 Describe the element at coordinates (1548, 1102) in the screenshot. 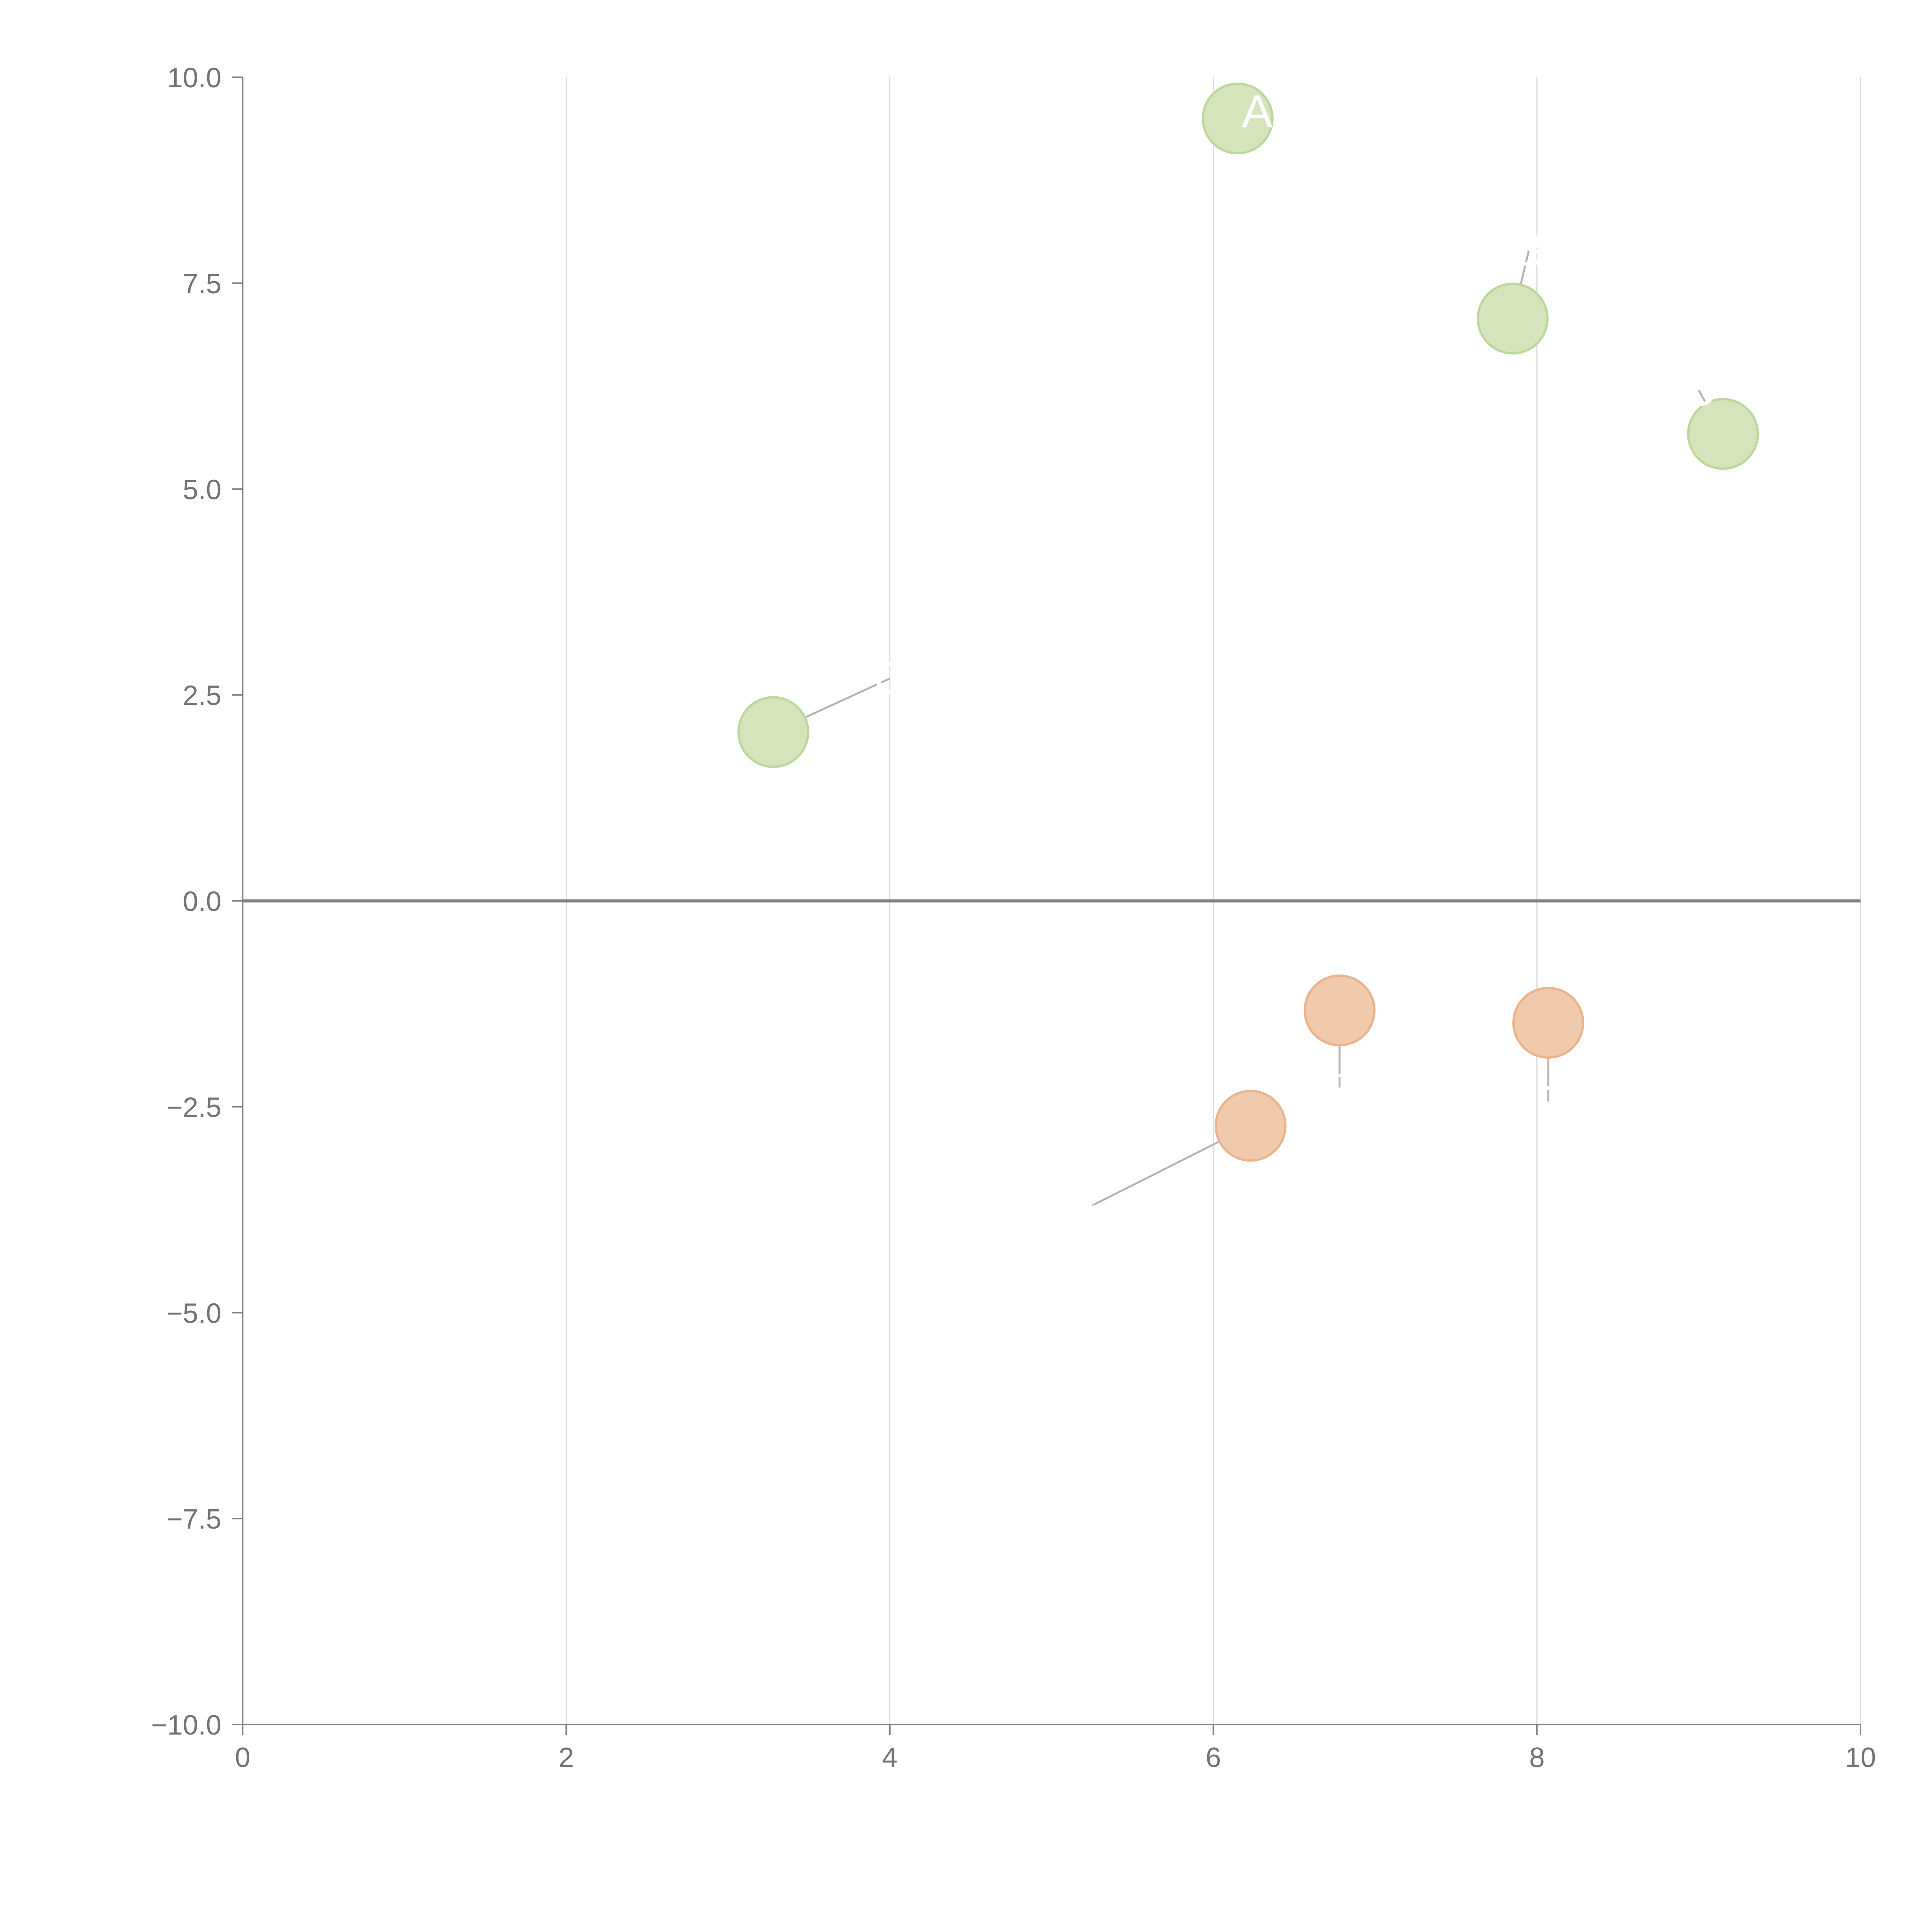

I see `annotation-label: F` at that location.